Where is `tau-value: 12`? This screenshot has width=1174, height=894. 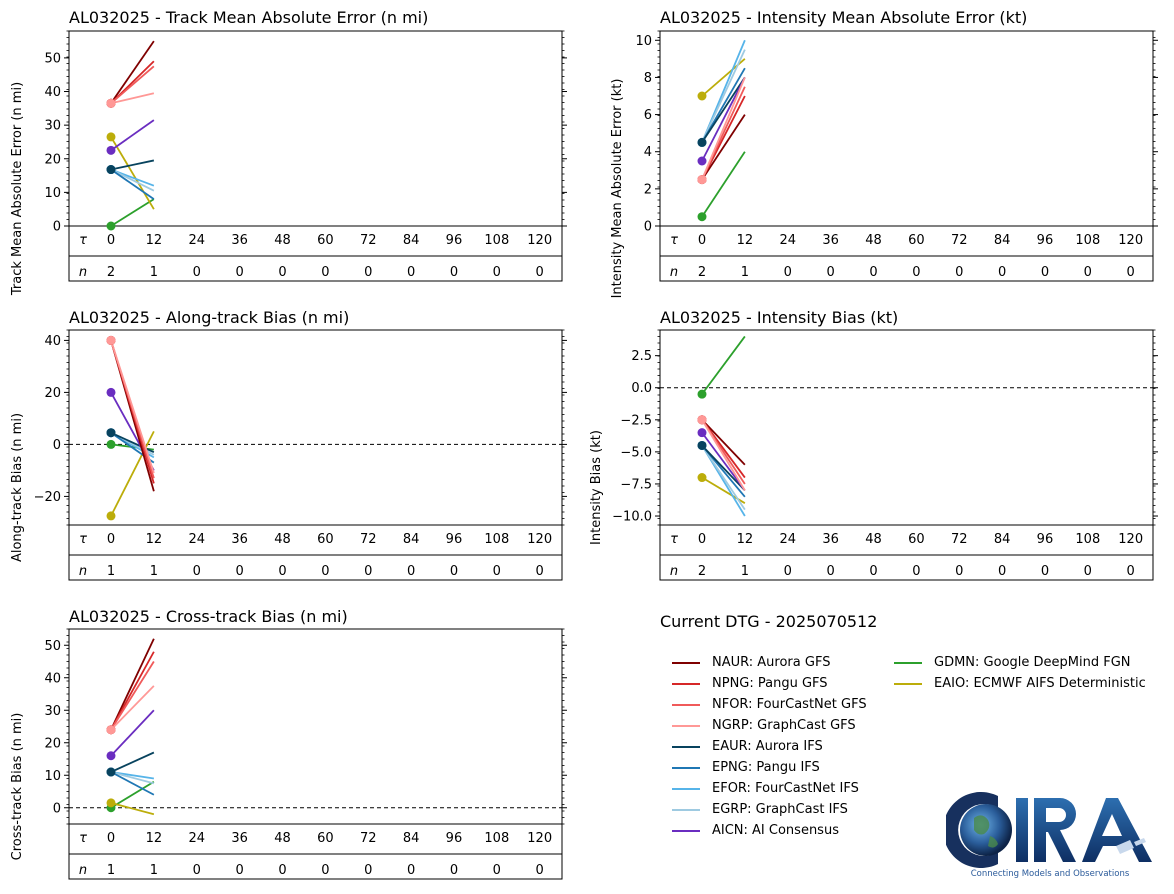
tau-value: 12 is located at coordinates (154, 539).